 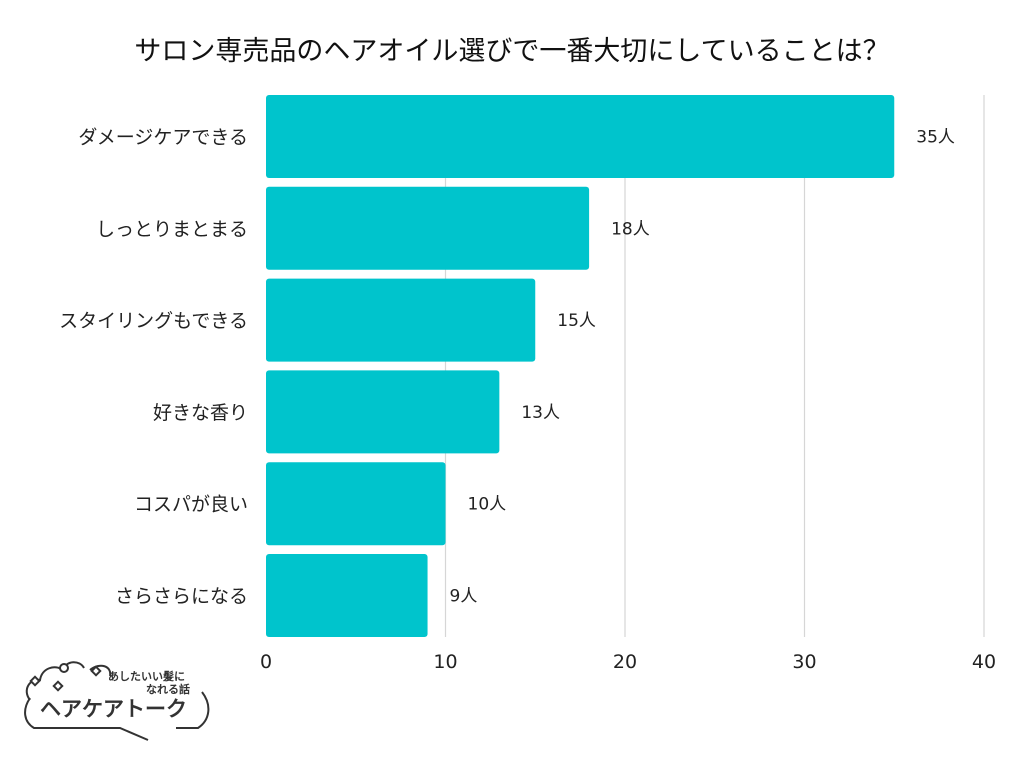 What do you see at coordinates (172, 229) in the screenshot?
I see `category-label: しっとりまとまる` at bounding box center [172, 229].